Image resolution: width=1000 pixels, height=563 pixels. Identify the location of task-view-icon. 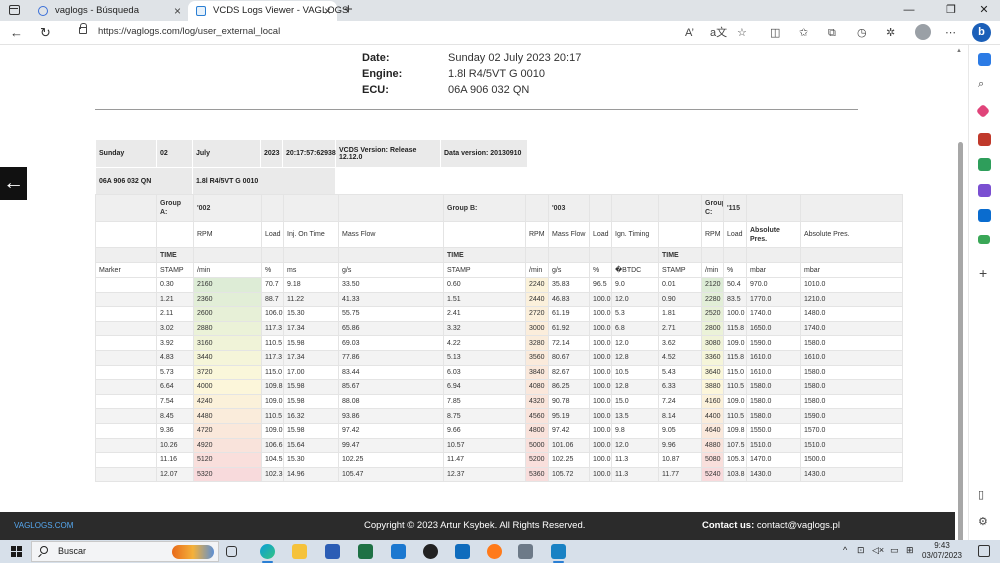
(231, 551).